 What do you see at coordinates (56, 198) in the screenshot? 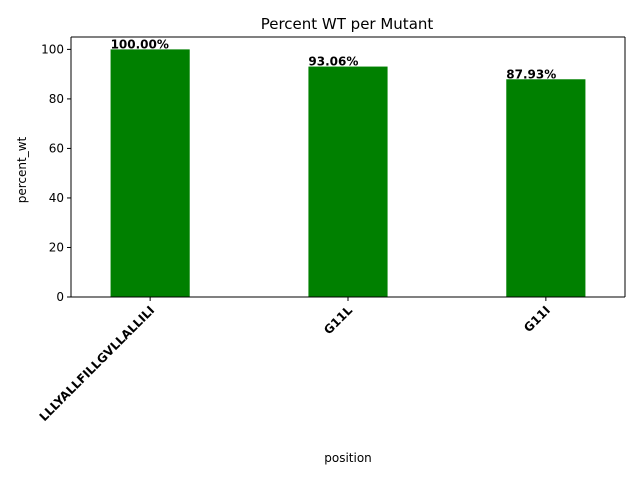
I see `y-tick-label-3: 40` at bounding box center [56, 198].